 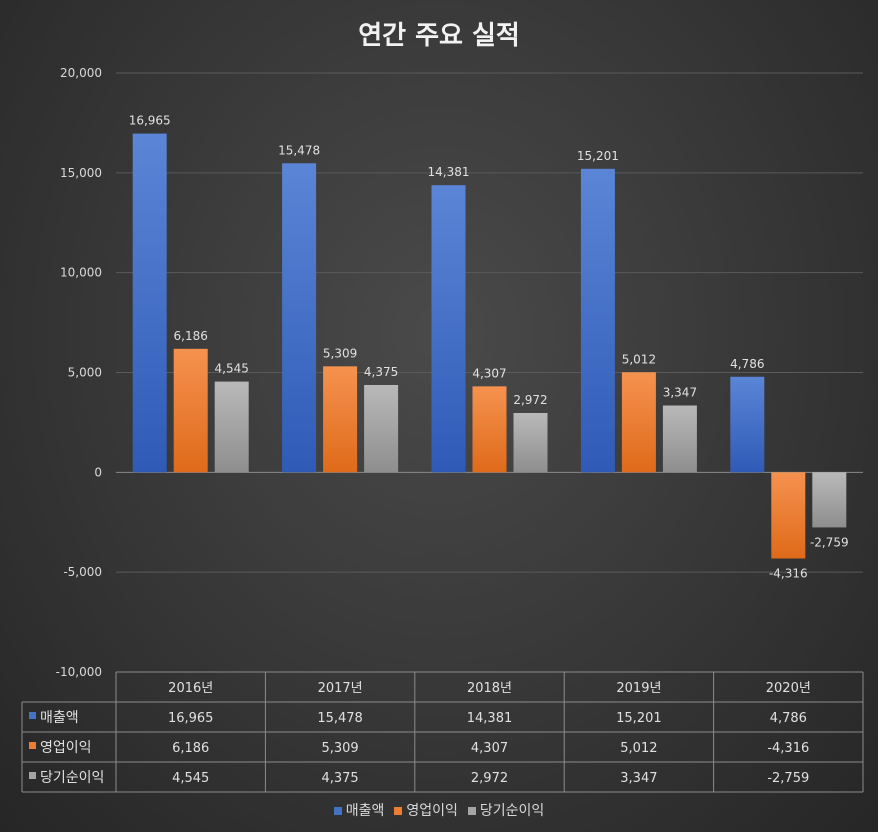 I want to click on data-label: 6,186, so click(x=191, y=336).